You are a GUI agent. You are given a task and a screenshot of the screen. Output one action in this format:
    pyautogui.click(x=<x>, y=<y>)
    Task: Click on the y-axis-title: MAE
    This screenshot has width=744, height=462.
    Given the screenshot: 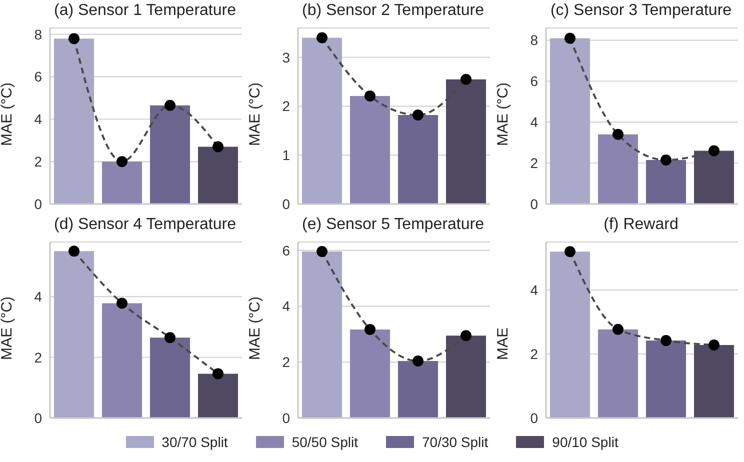 What is the action you would take?
    pyautogui.click(x=503, y=343)
    